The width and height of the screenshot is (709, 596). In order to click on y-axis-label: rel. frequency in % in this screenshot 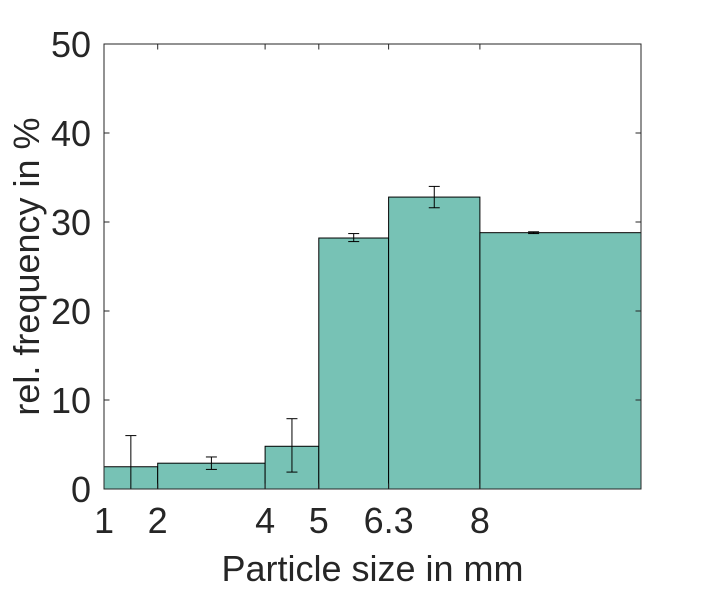, I will do `click(26, 266)`.